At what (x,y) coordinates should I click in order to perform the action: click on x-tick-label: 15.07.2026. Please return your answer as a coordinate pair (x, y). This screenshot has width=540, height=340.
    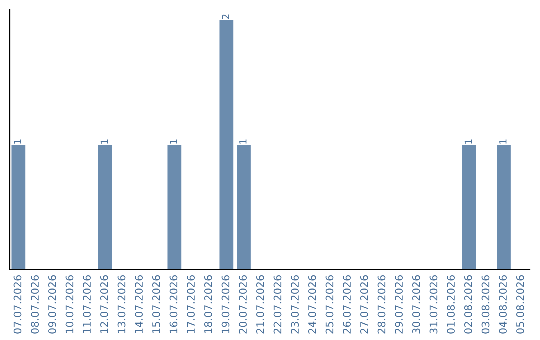
    Looking at the image, I should click on (156, 305).